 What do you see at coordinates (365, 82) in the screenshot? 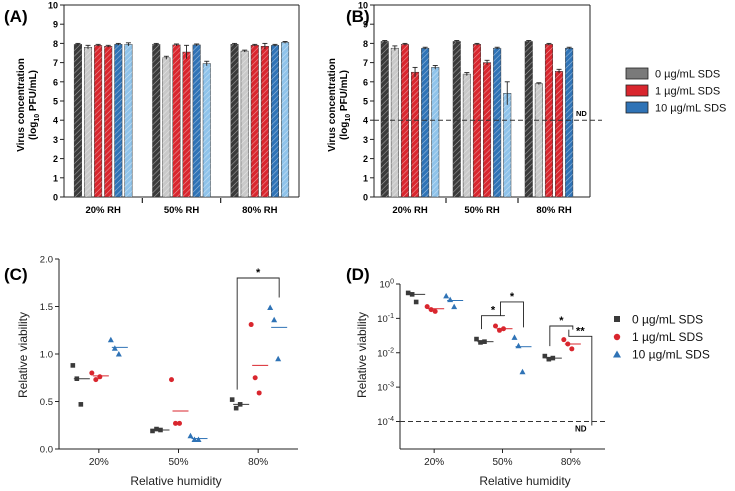
I see `y-tick-label-b-6: 6` at bounding box center [365, 82].